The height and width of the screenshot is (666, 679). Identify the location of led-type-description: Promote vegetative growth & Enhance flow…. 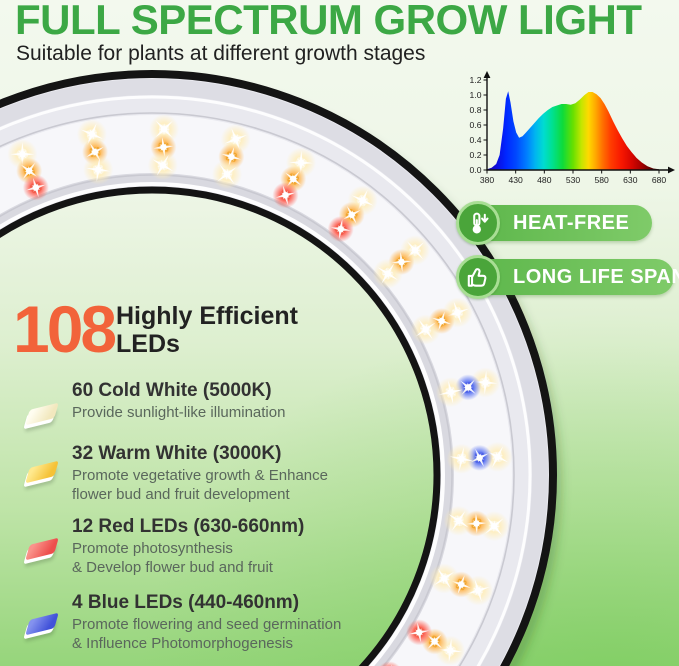
(200, 485).